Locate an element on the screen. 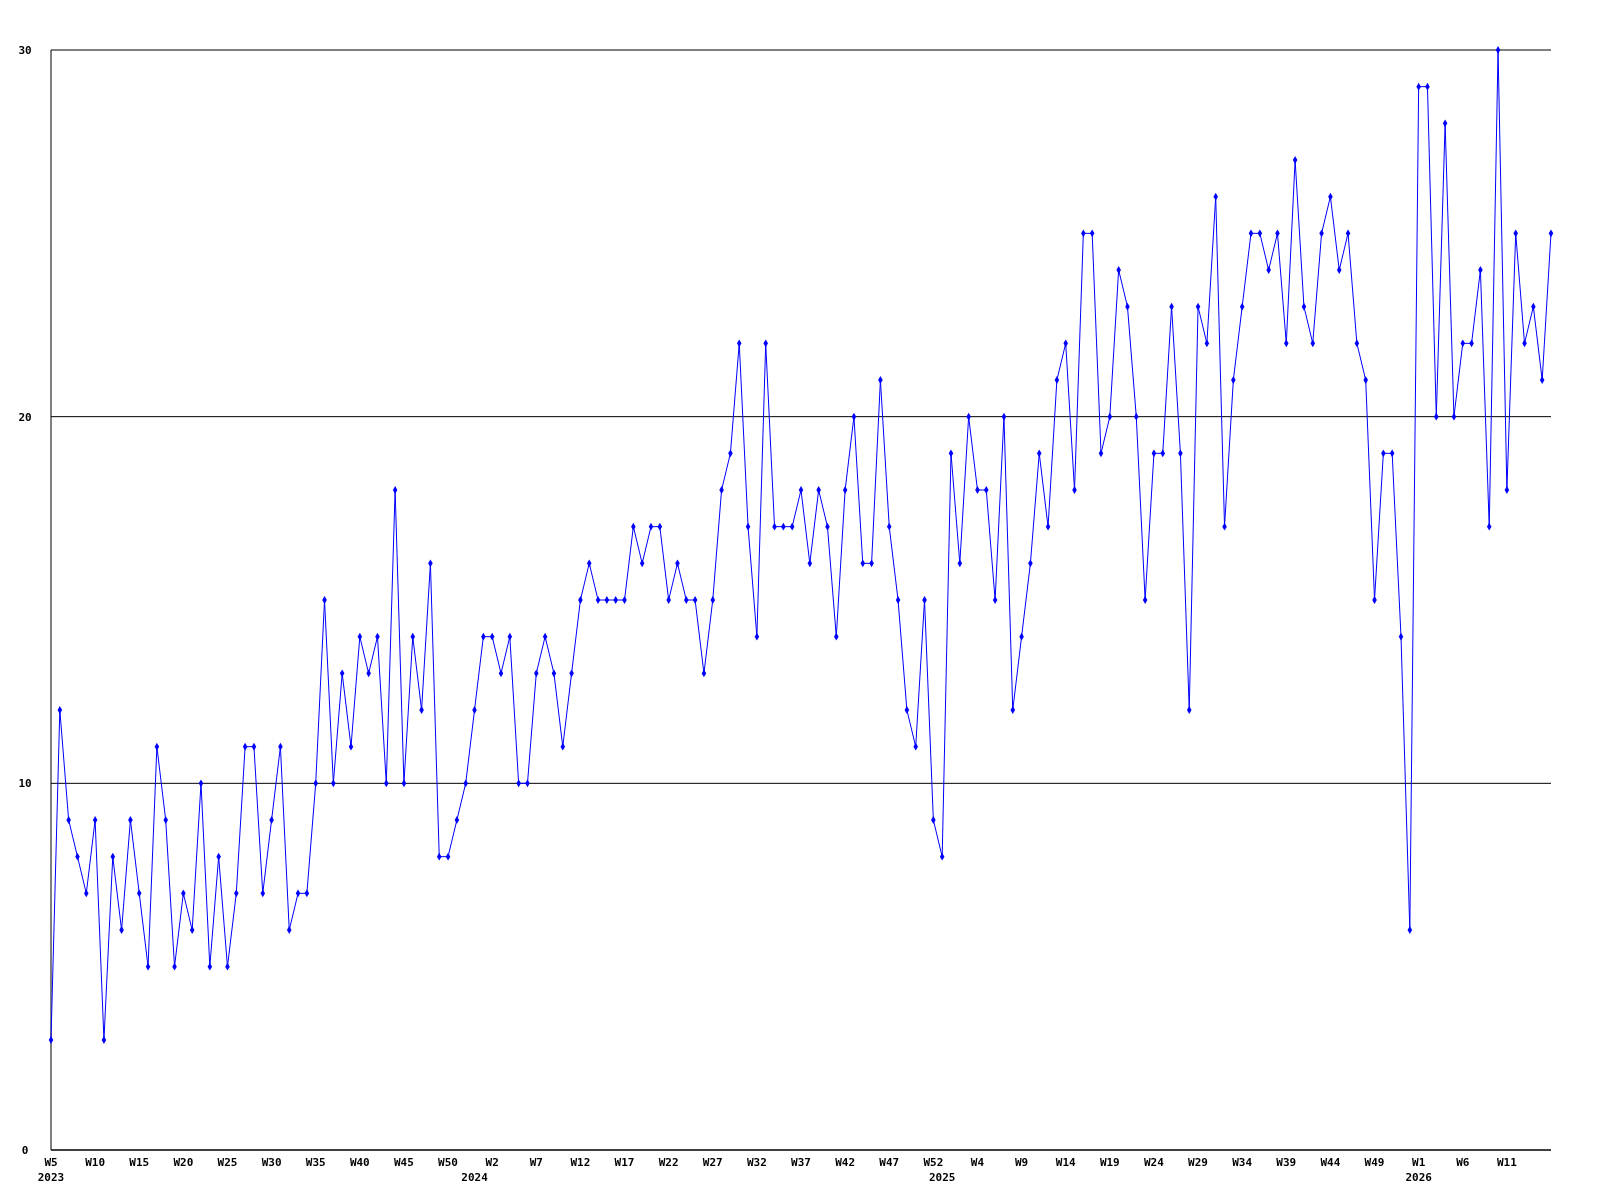  x-tick-label: W9 is located at coordinates (1021, 1162).